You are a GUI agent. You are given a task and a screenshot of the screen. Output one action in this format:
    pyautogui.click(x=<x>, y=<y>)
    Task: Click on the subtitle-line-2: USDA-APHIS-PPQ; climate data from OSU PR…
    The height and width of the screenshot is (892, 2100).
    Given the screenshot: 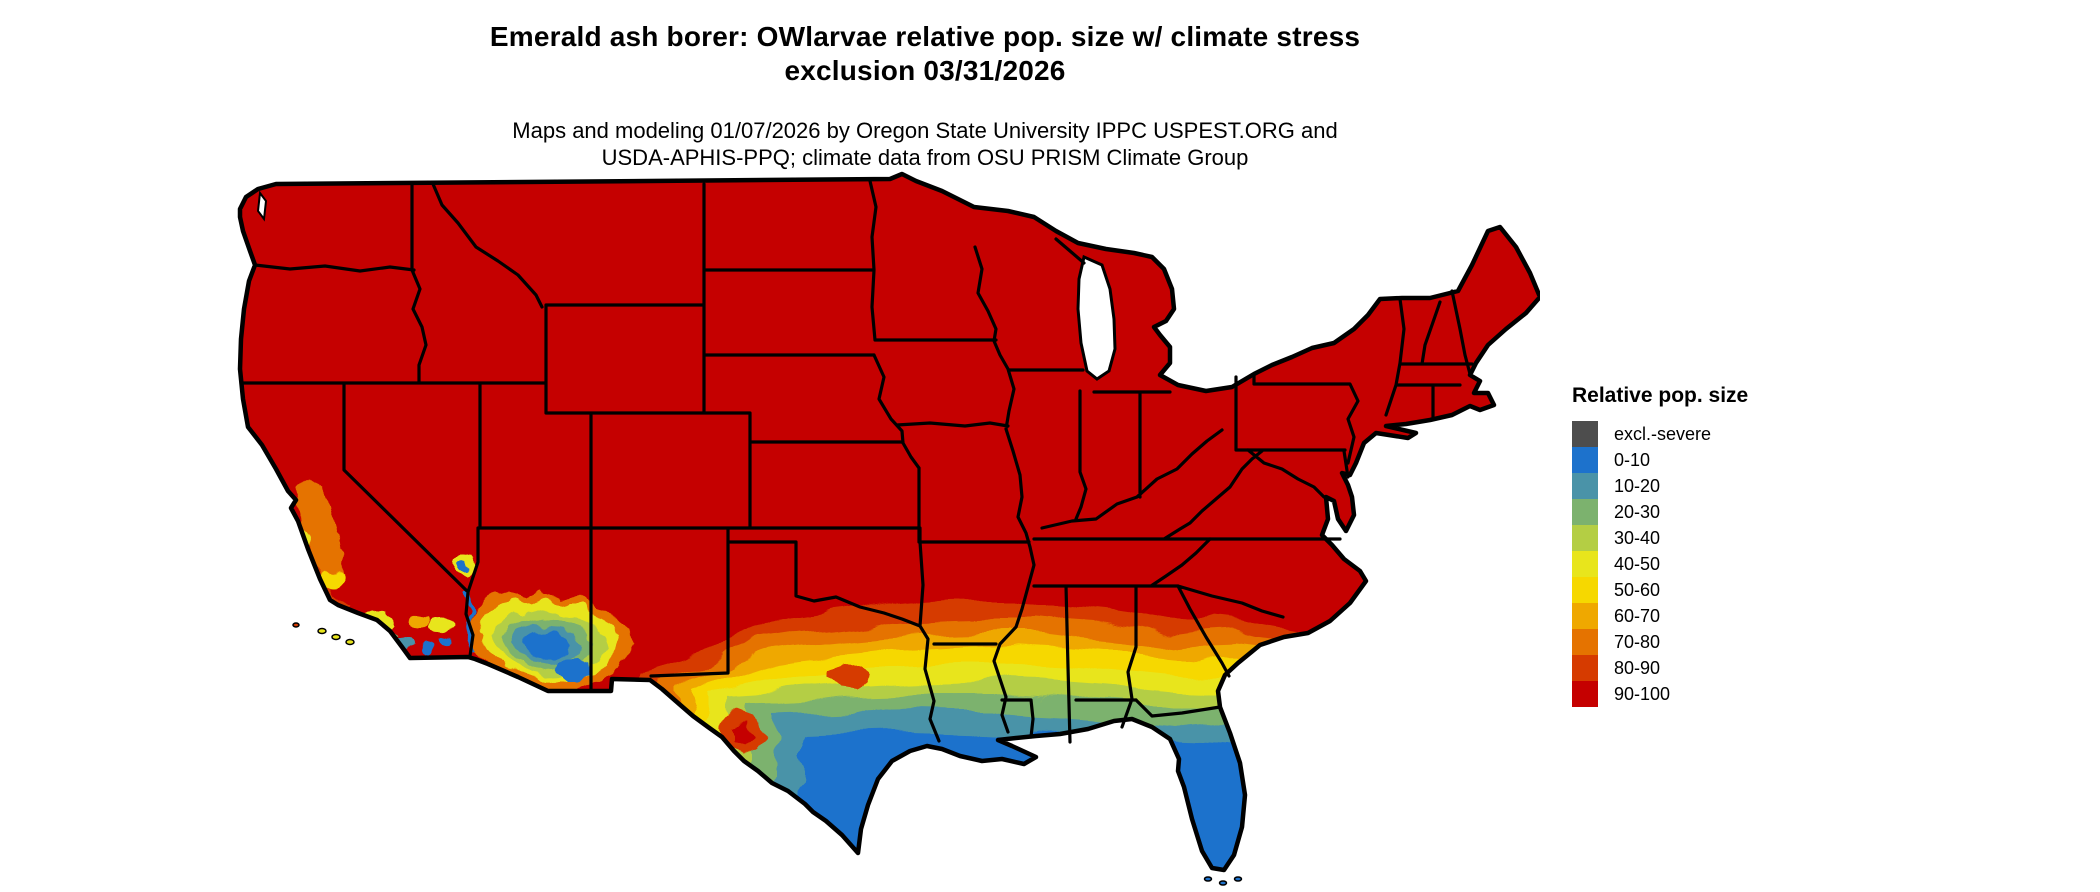 What is the action you would take?
    pyautogui.click(x=925, y=157)
    